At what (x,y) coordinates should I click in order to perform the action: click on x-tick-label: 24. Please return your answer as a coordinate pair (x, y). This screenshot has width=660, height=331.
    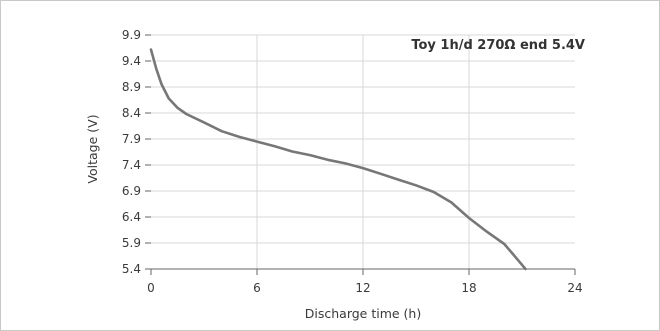
    Looking at the image, I should click on (574, 288).